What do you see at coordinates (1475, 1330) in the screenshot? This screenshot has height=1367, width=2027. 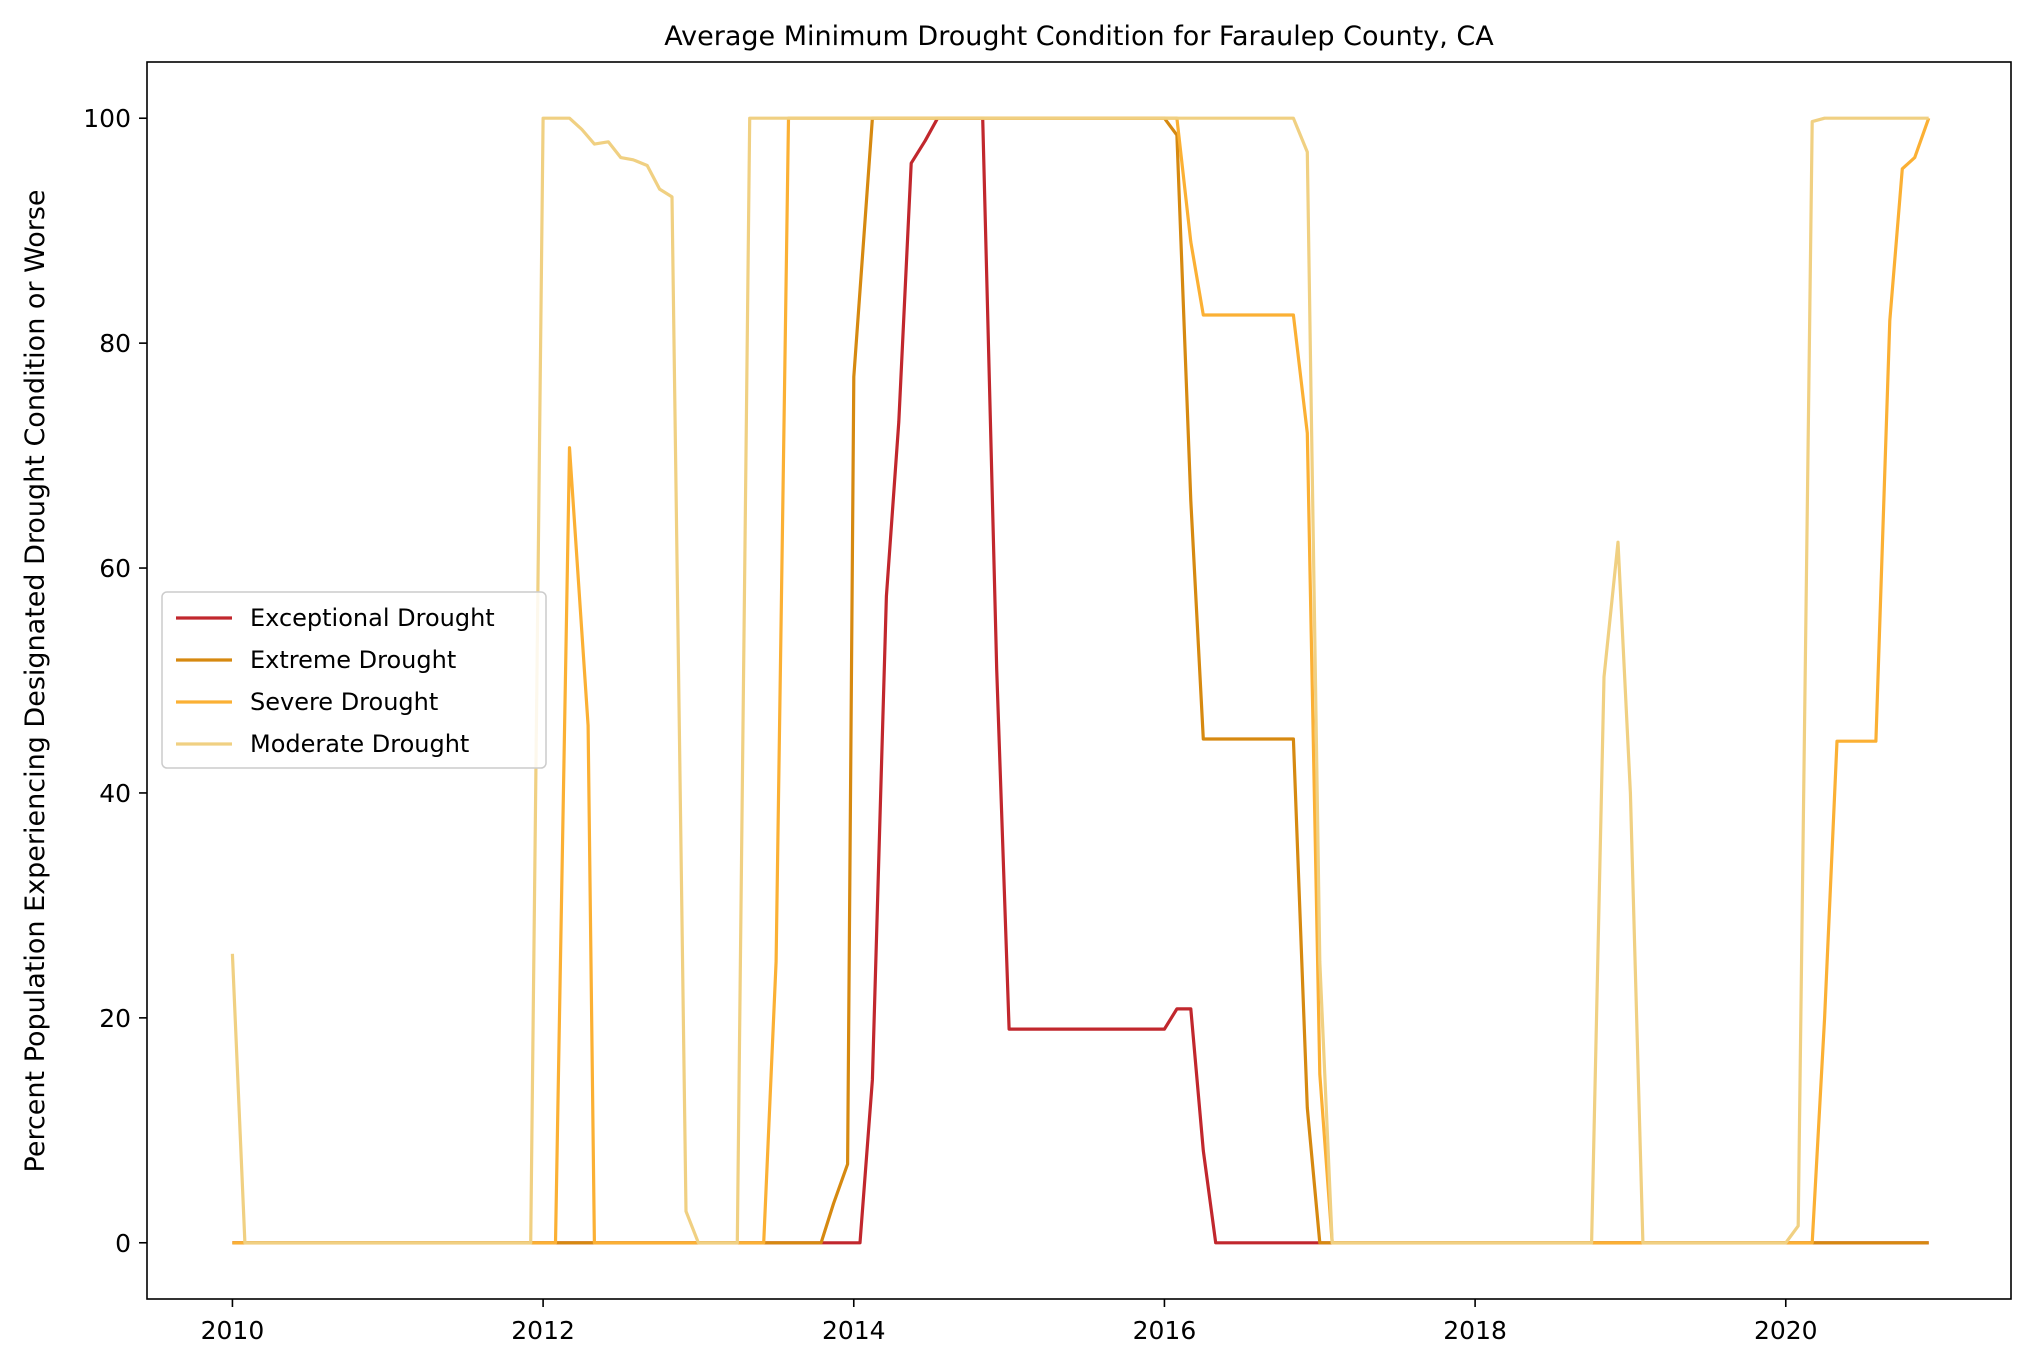 I see `x-tick-label: 2018` at bounding box center [1475, 1330].